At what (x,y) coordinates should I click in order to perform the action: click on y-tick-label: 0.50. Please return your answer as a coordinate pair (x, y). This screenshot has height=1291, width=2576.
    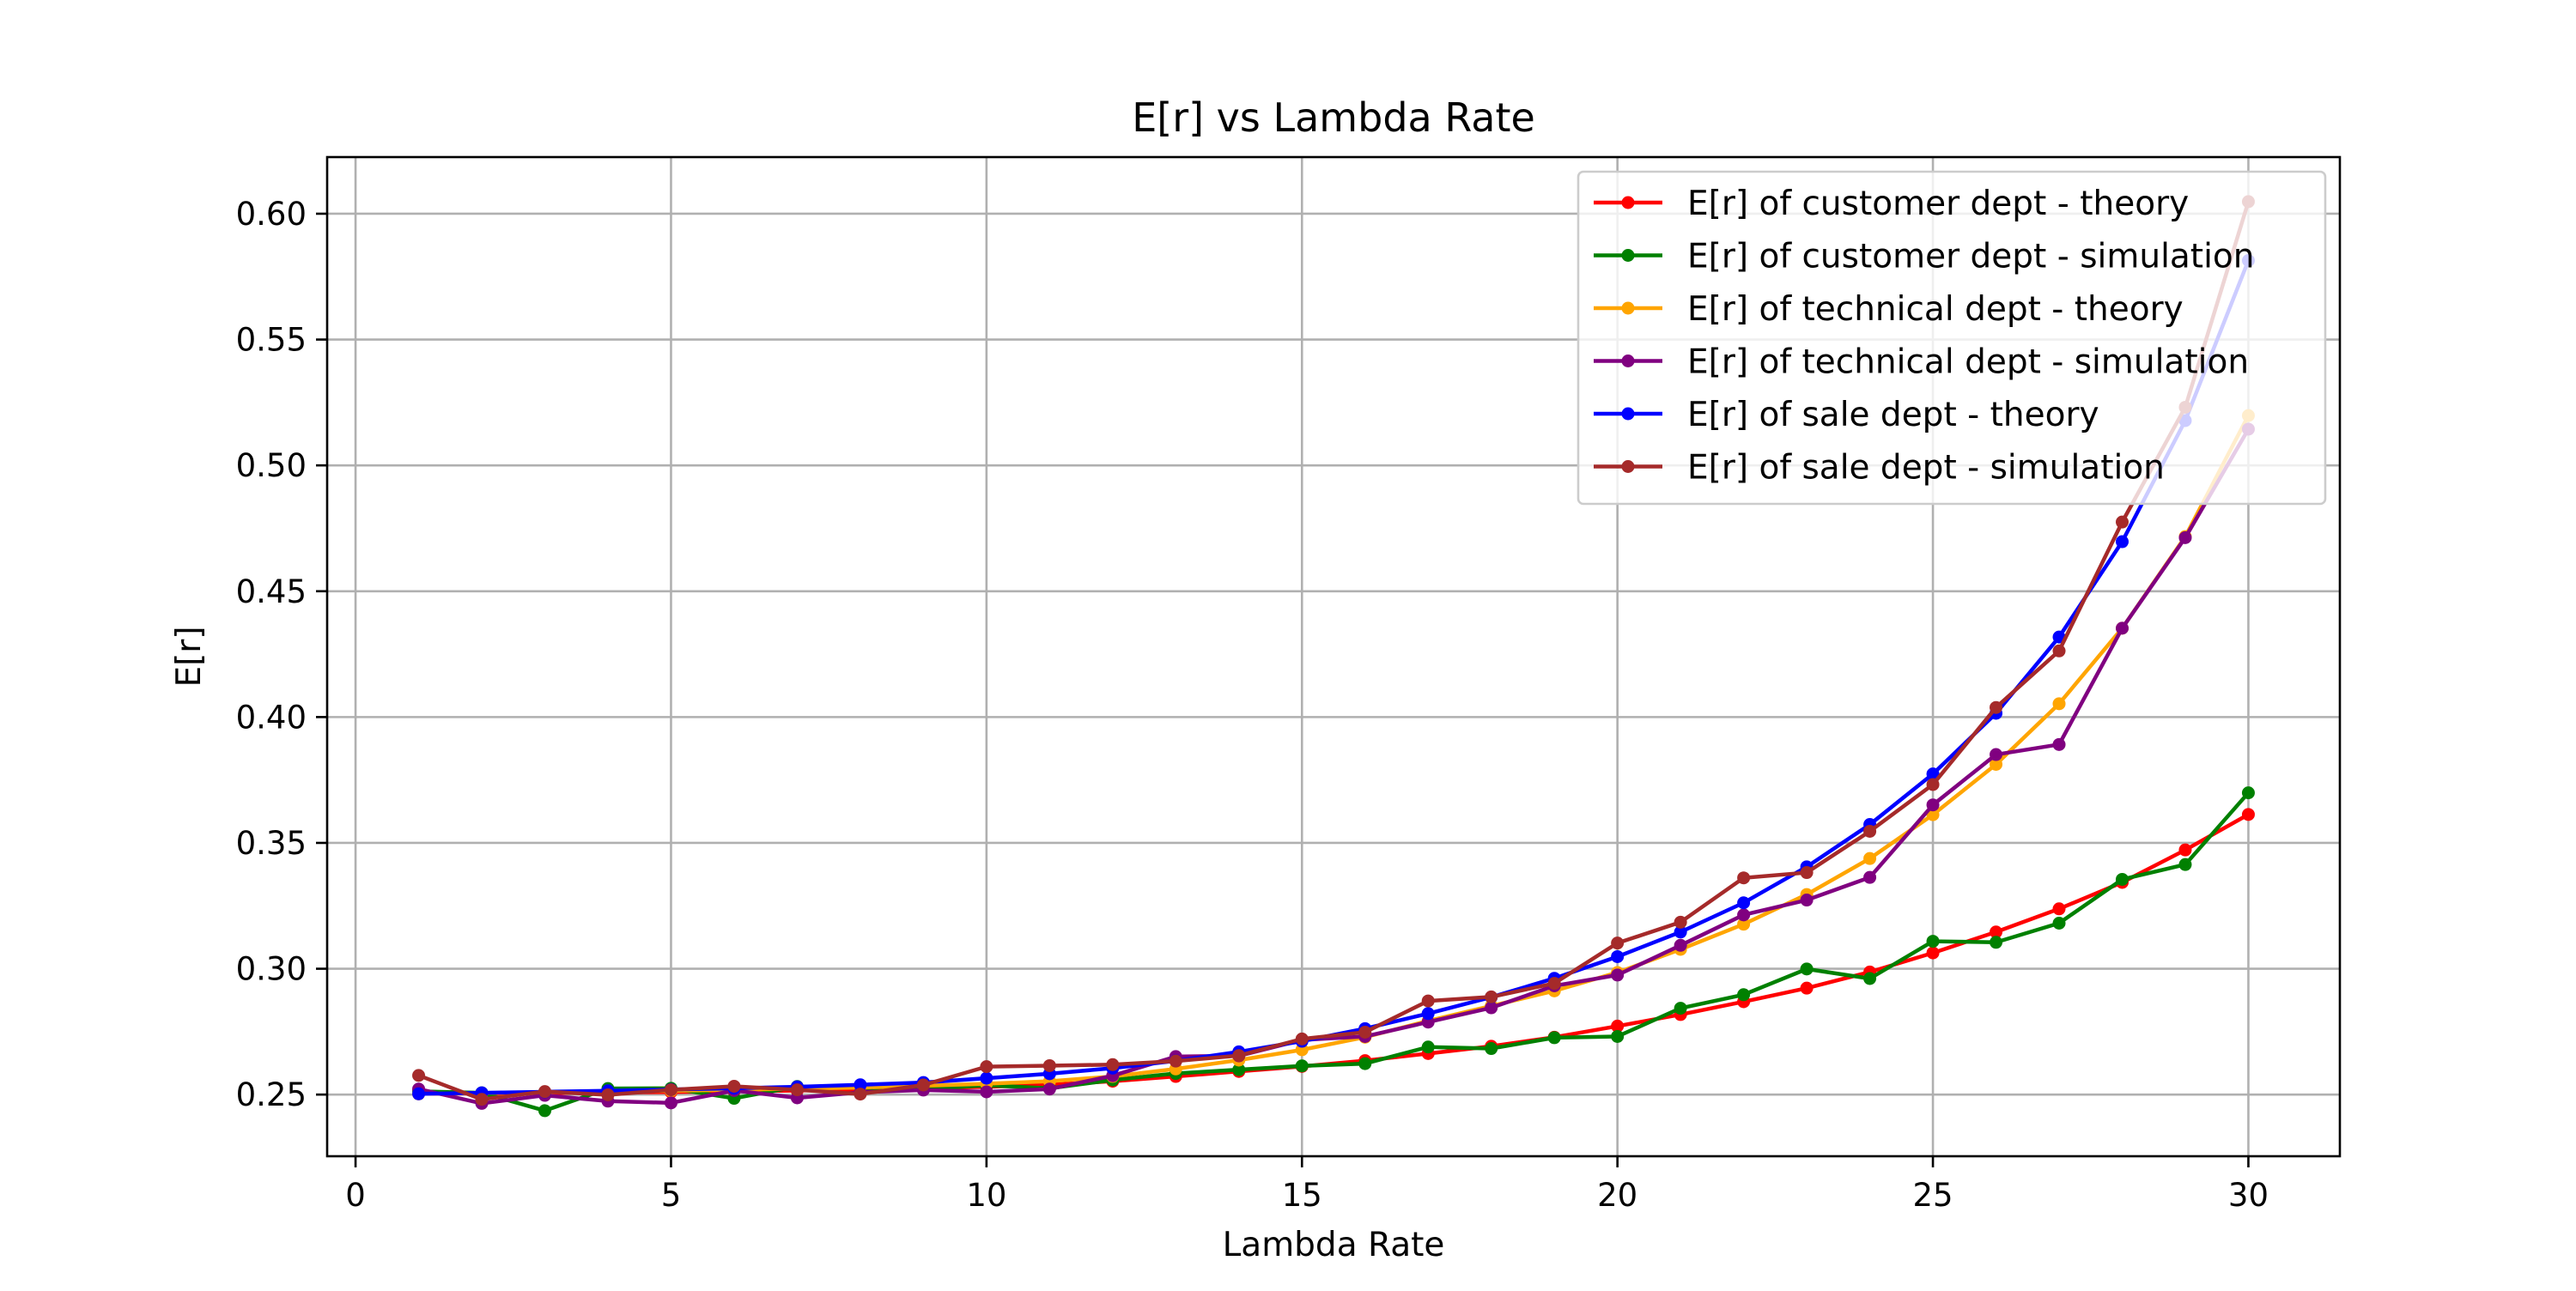
    Looking at the image, I should click on (271, 465).